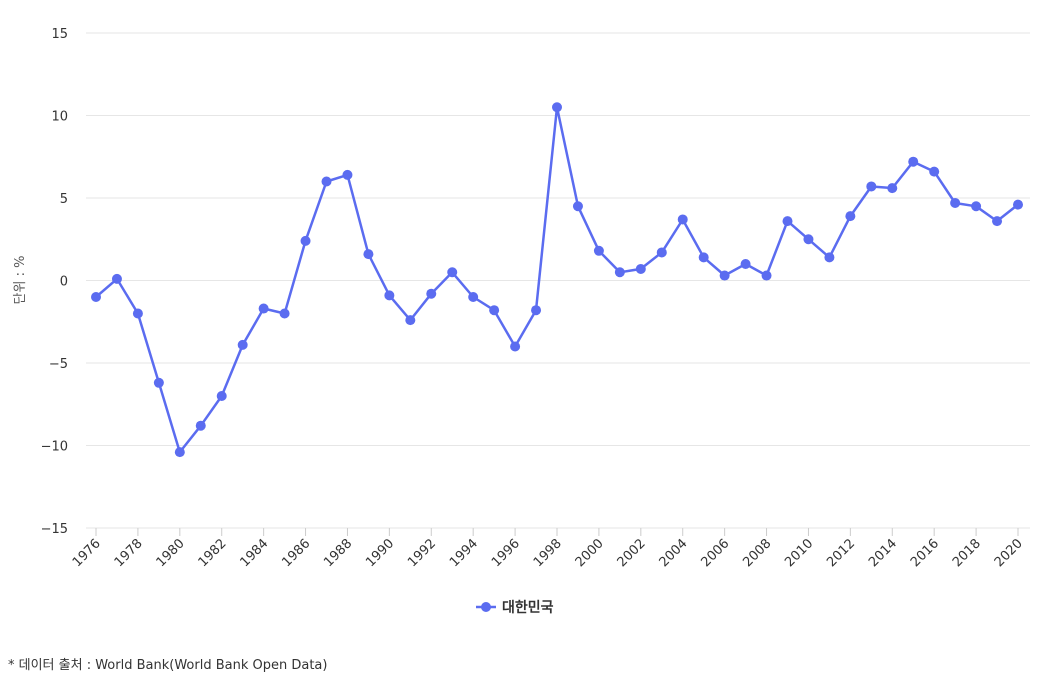  Describe the element at coordinates (54, 447) in the screenshot. I see `y-tick-label: −10` at that location.